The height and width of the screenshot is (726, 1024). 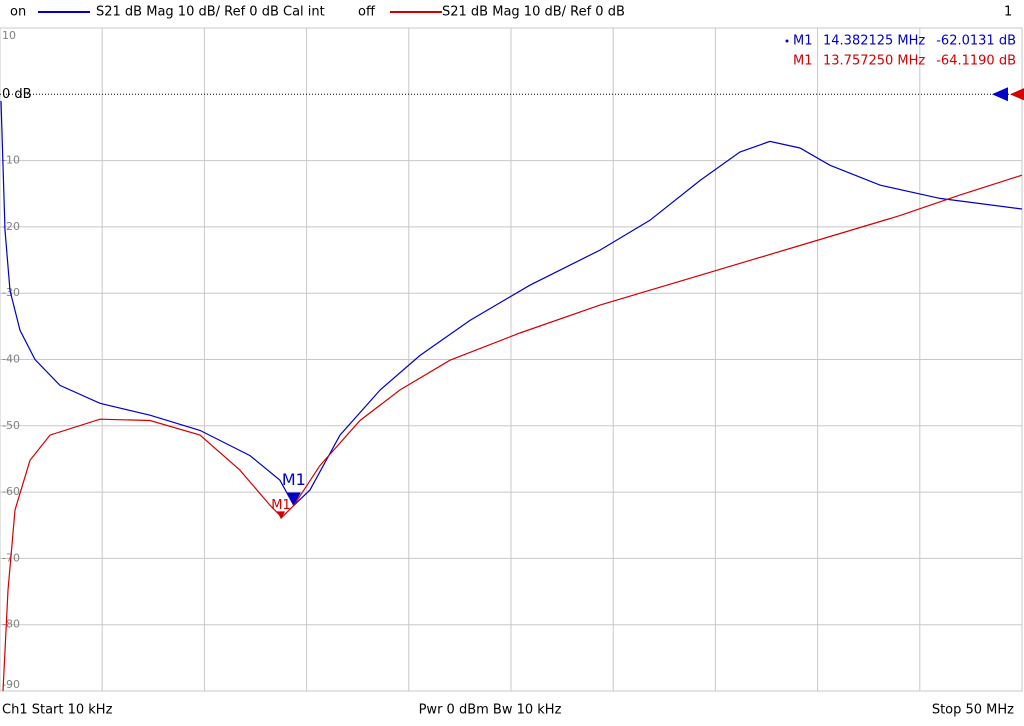 I want to click on y-tick-label: 10, so click(x=9, y=35).